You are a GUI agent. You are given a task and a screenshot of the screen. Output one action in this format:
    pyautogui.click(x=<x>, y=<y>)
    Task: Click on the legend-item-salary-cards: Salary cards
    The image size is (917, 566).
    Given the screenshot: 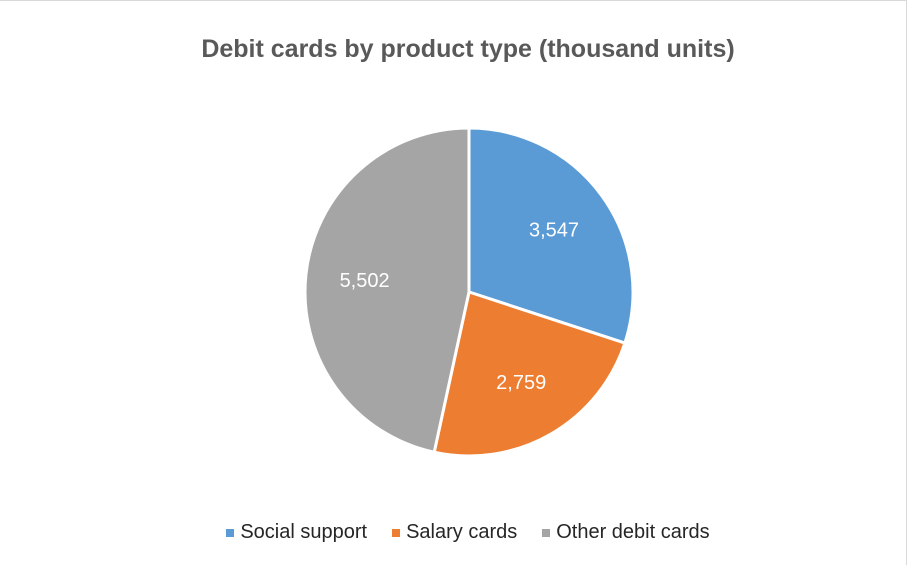 What is the action you would take?
    pyautogui.click(x=454, y=532)
    